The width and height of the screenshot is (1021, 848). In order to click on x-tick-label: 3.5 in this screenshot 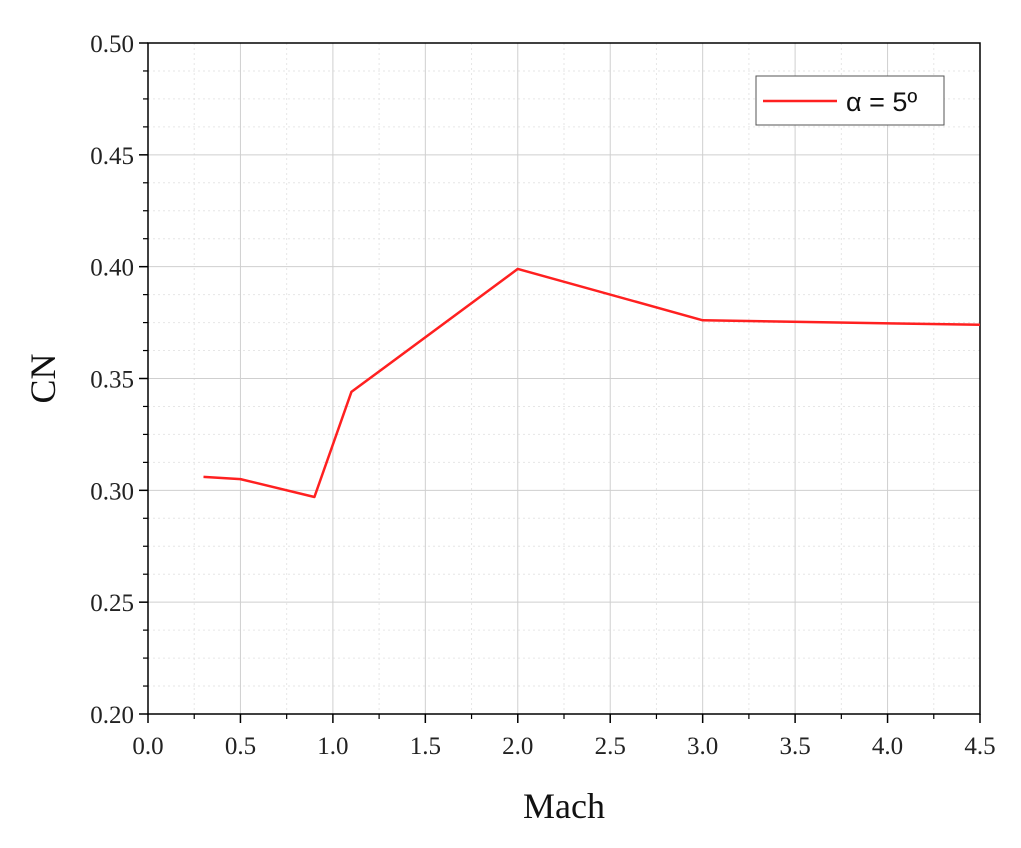, I will do `click(794, 746)`.